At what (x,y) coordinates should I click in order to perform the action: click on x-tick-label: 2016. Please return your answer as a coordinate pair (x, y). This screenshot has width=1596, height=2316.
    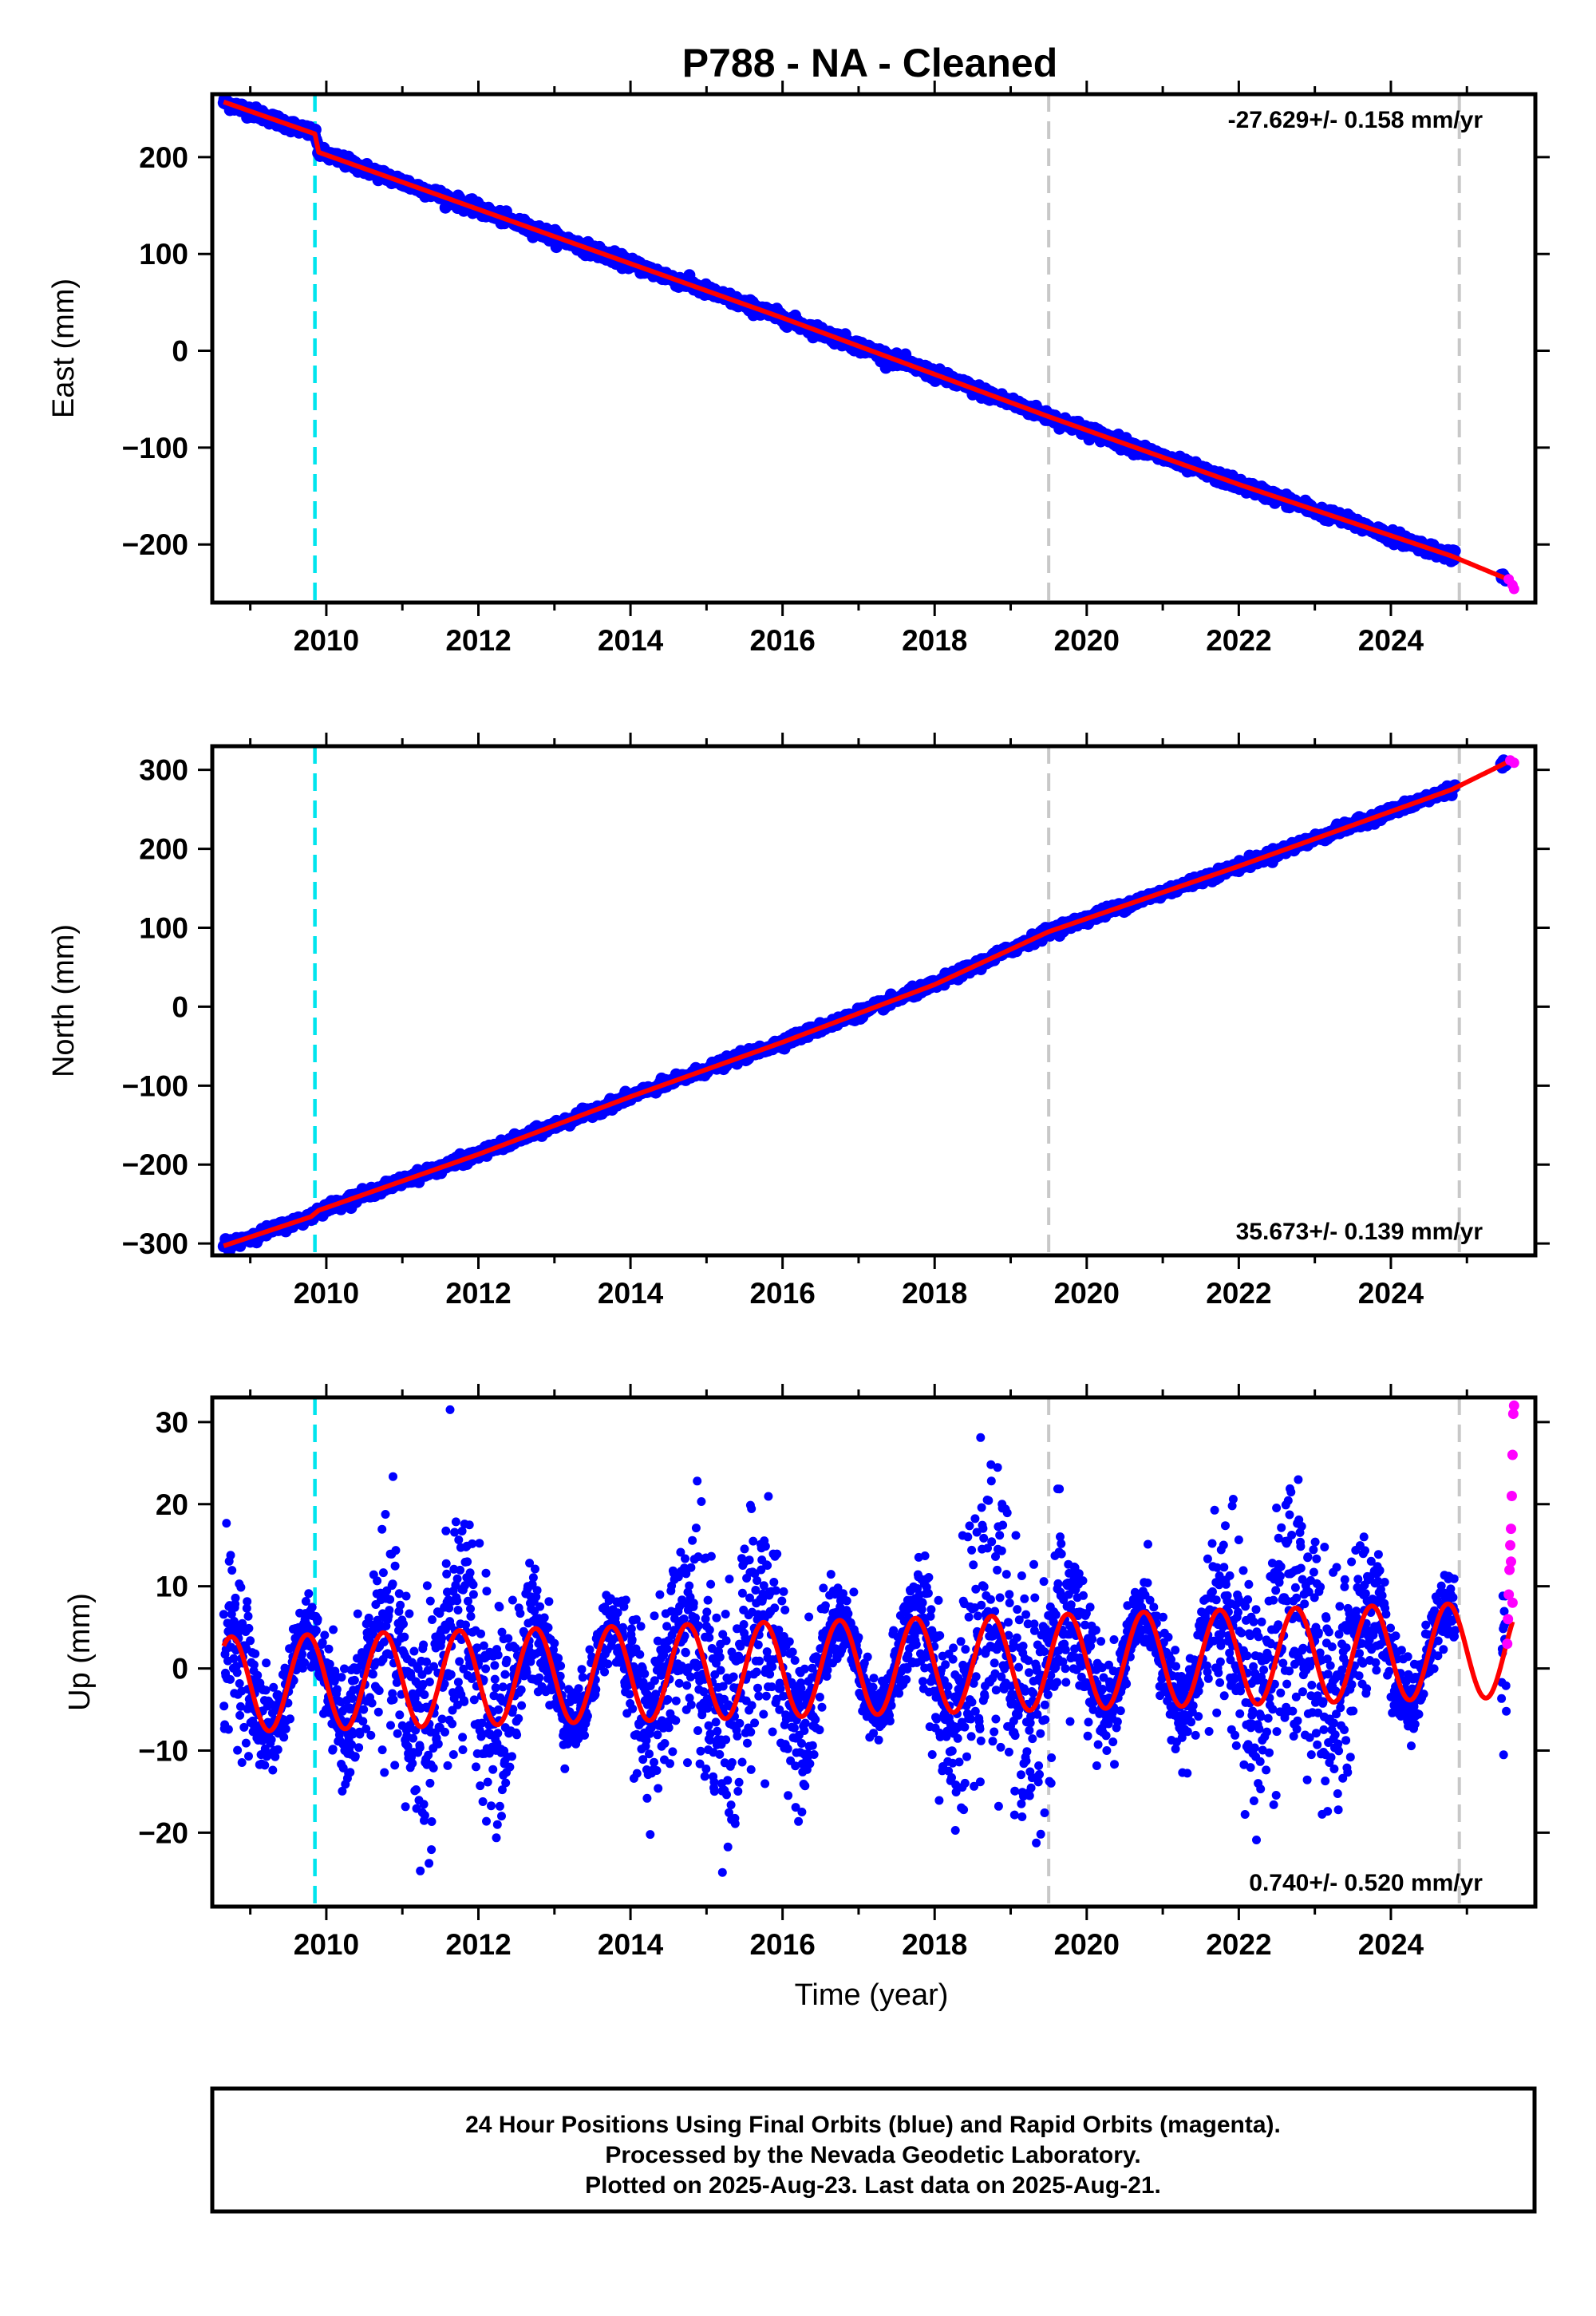
    Looking at the image, I should click on (782, 640).